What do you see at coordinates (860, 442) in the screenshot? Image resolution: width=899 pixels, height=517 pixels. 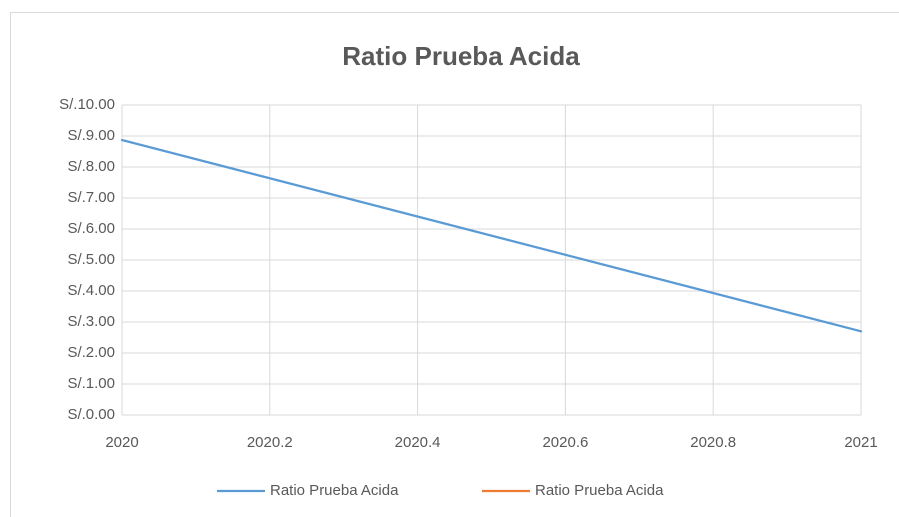 I see `x-tick-label: 2021` at bounding box center [860, 442].